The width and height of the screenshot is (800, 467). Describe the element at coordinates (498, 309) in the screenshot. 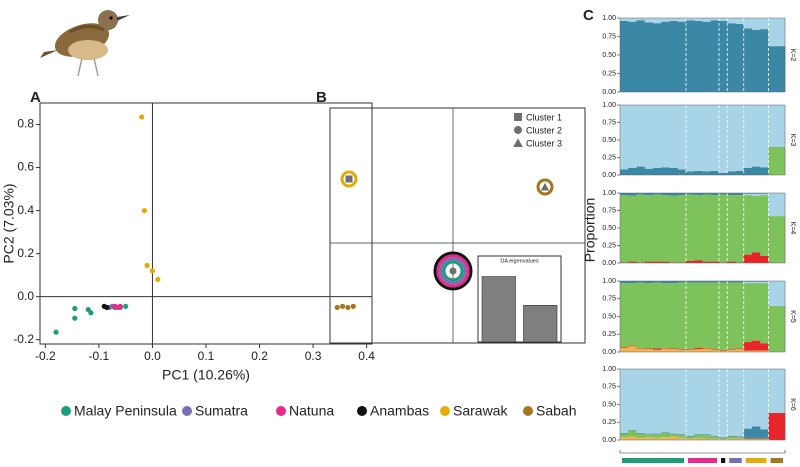

I see `bar` at that location.